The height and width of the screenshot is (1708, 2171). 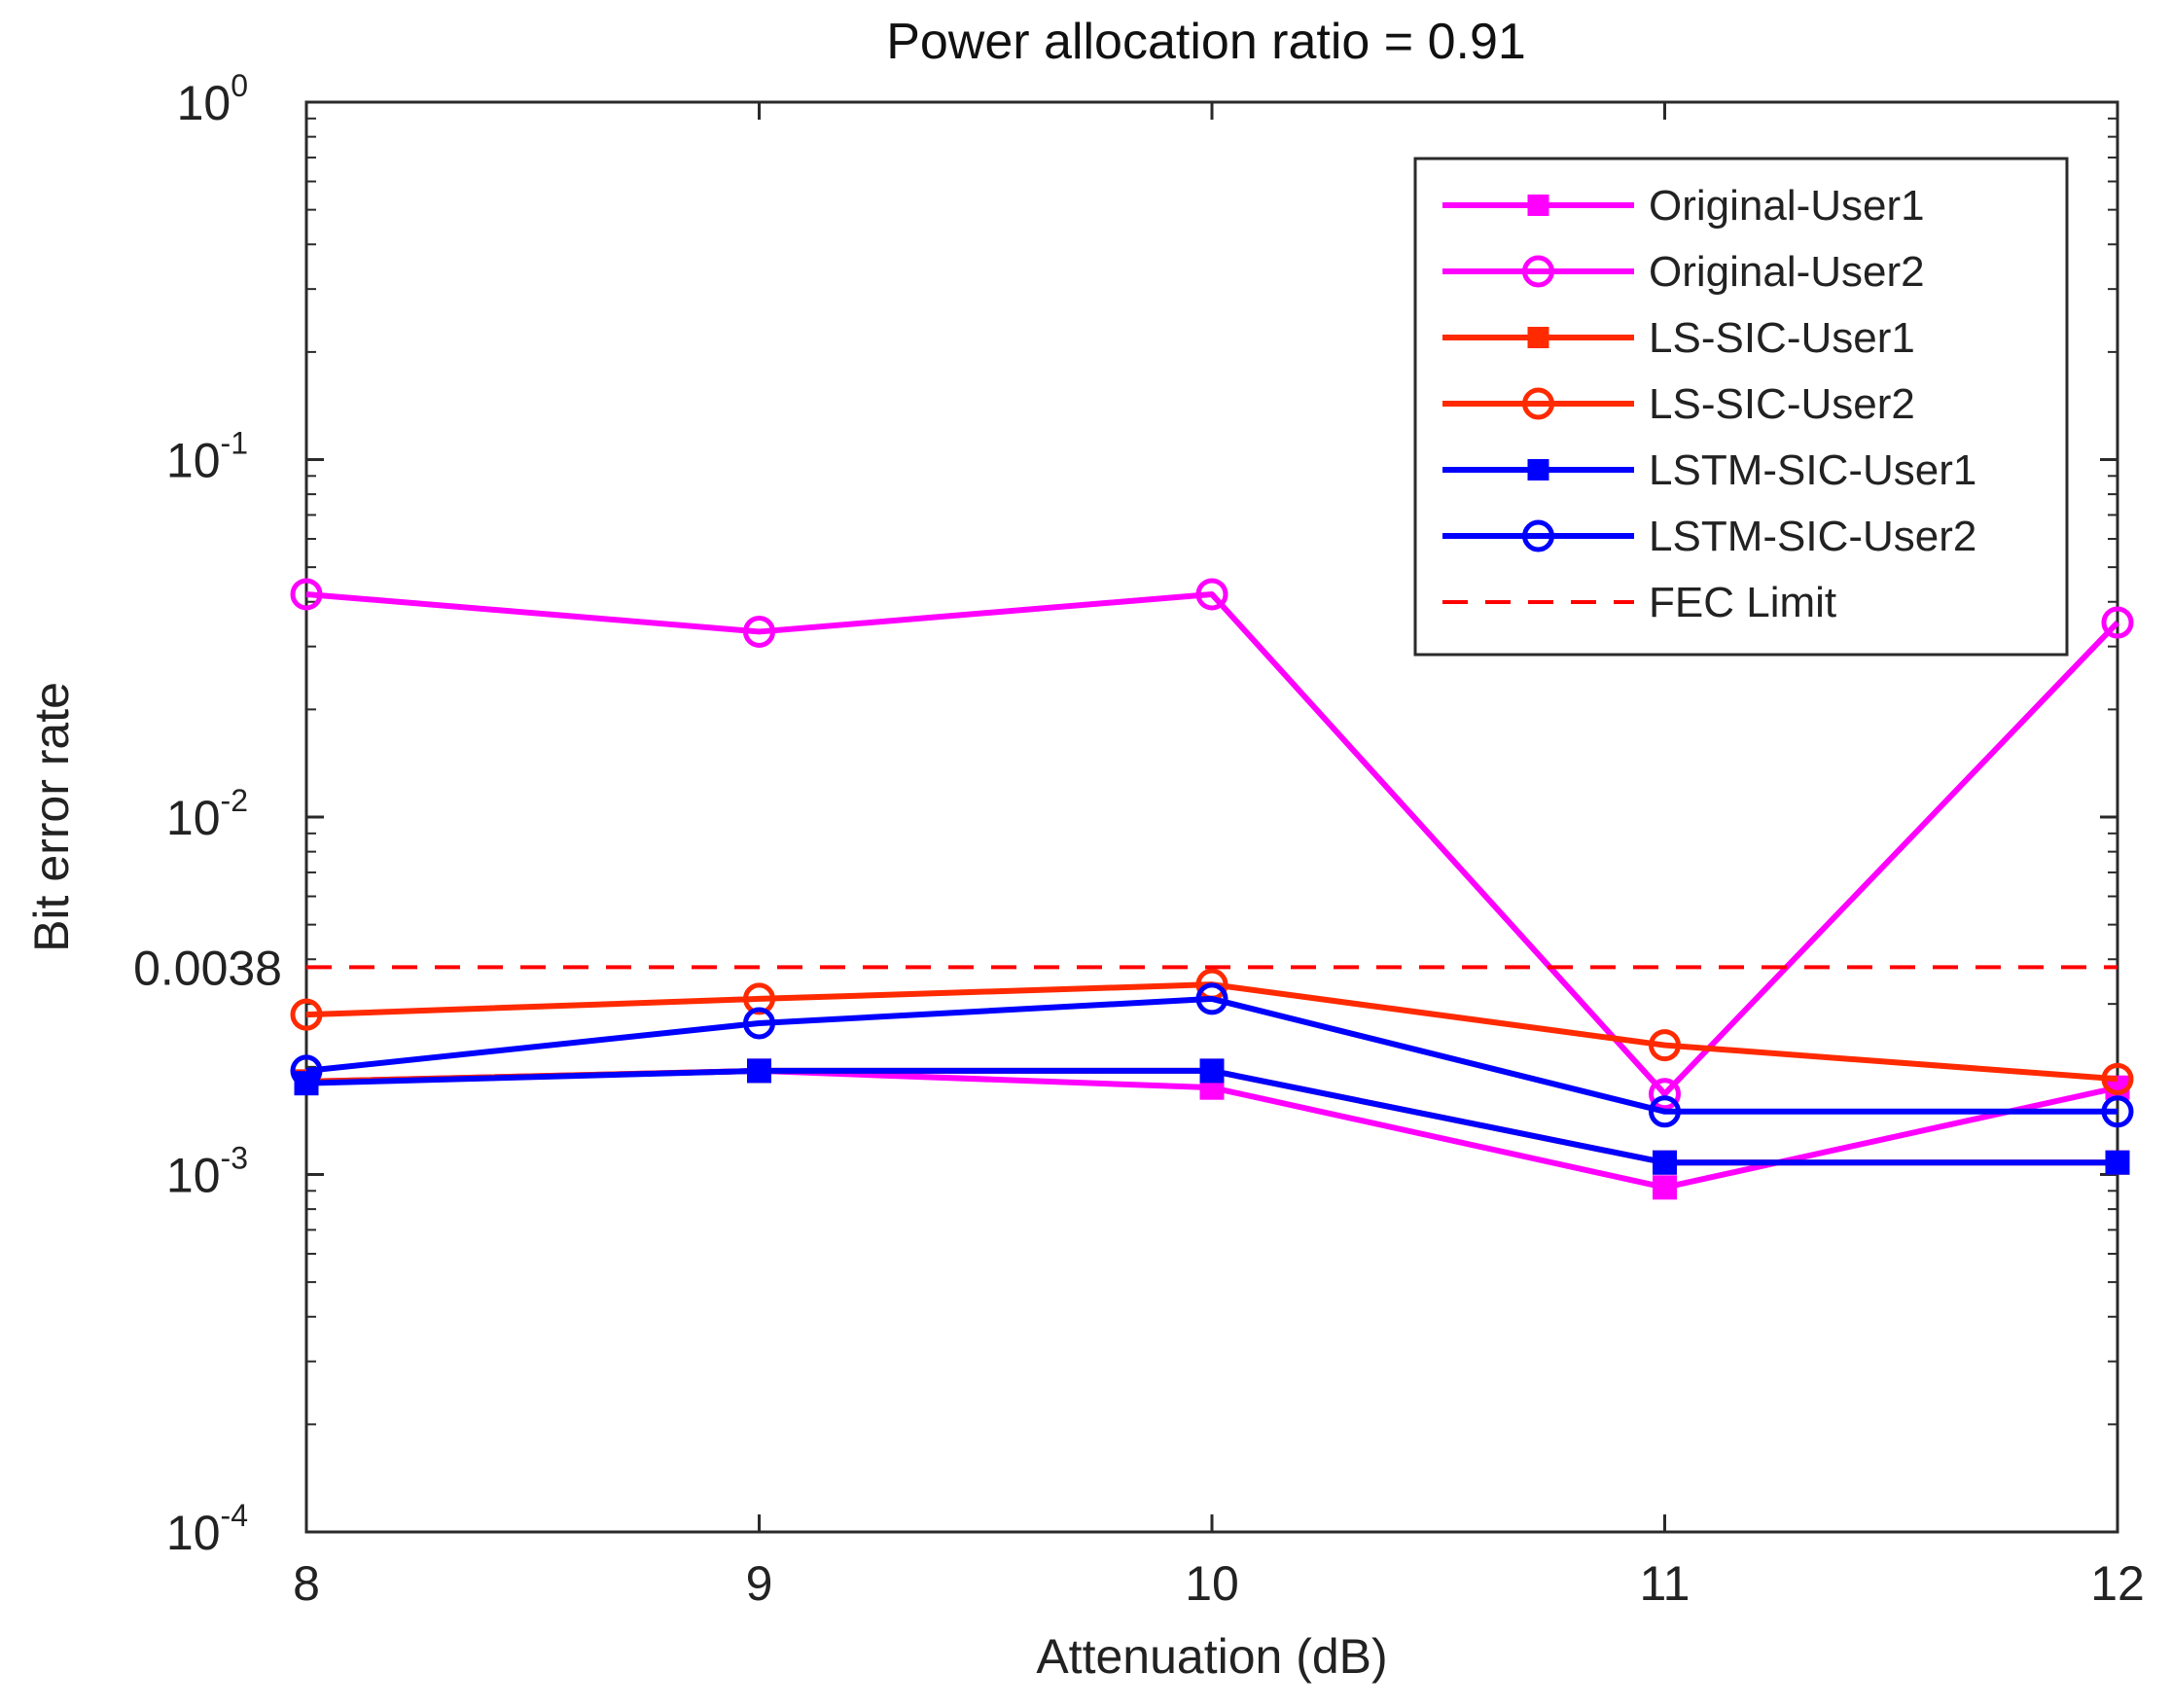 What do you see at coordinates (1206, 42) in the screenshot?
I see `chart-title: Power allocation ratio = 0.91` at bounding box center [1206, 42].